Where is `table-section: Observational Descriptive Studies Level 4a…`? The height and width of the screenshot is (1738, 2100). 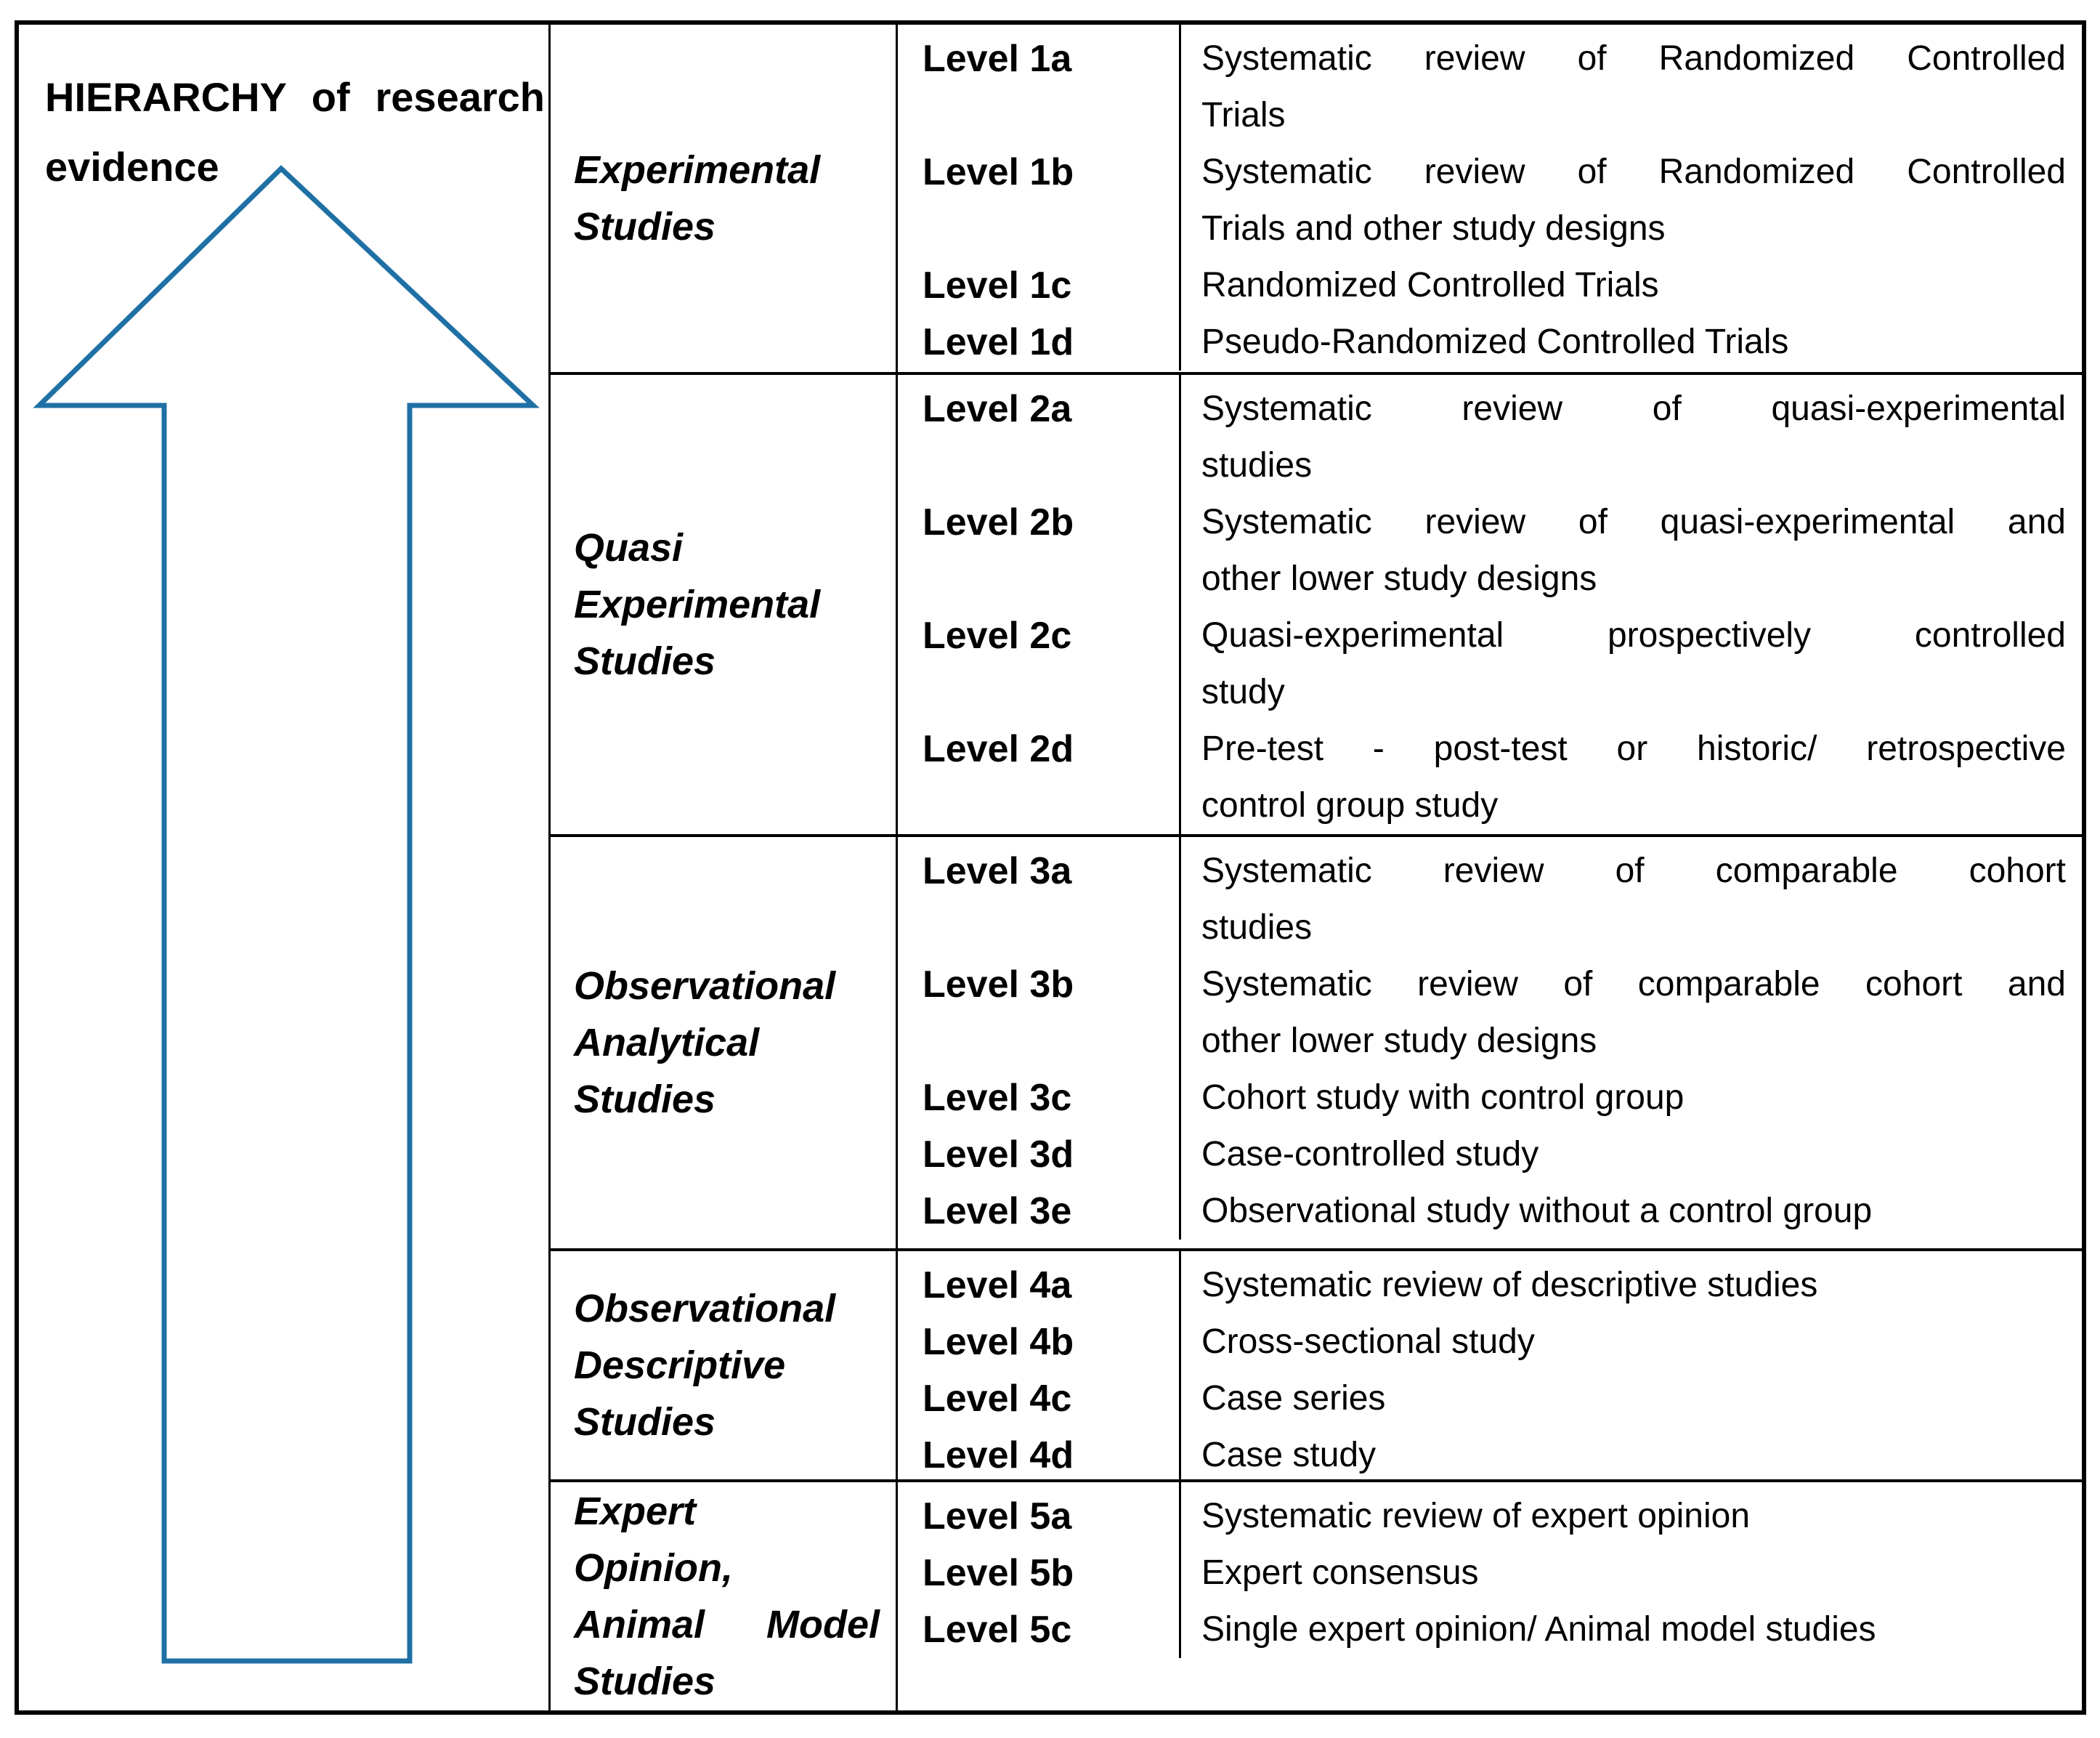 table-section: Observational Descriptive Studies Level 4a… is located at coordinates (1316, 1367).